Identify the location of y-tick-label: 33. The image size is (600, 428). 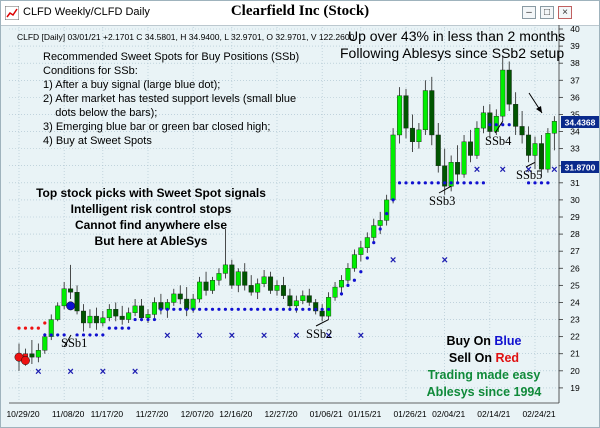
(575, 149).